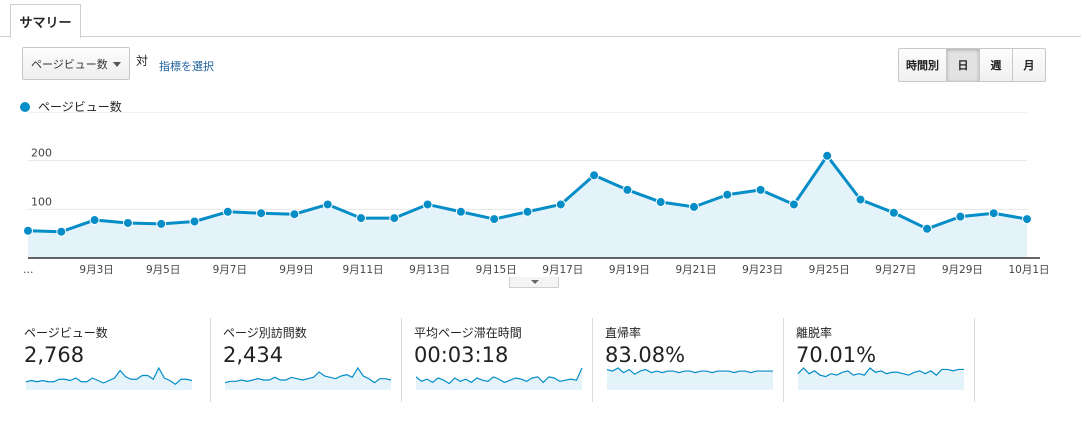 The image size is (1081, 421). I want to click on x-tick-label: 9月11日, so click(362, 270).